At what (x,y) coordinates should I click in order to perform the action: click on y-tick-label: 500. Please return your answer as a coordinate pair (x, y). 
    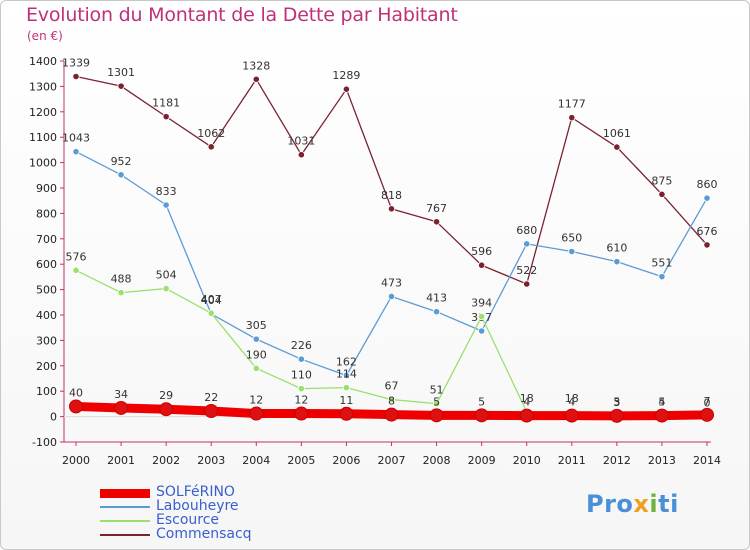
    Looking at the image, I should click on (46, 290).